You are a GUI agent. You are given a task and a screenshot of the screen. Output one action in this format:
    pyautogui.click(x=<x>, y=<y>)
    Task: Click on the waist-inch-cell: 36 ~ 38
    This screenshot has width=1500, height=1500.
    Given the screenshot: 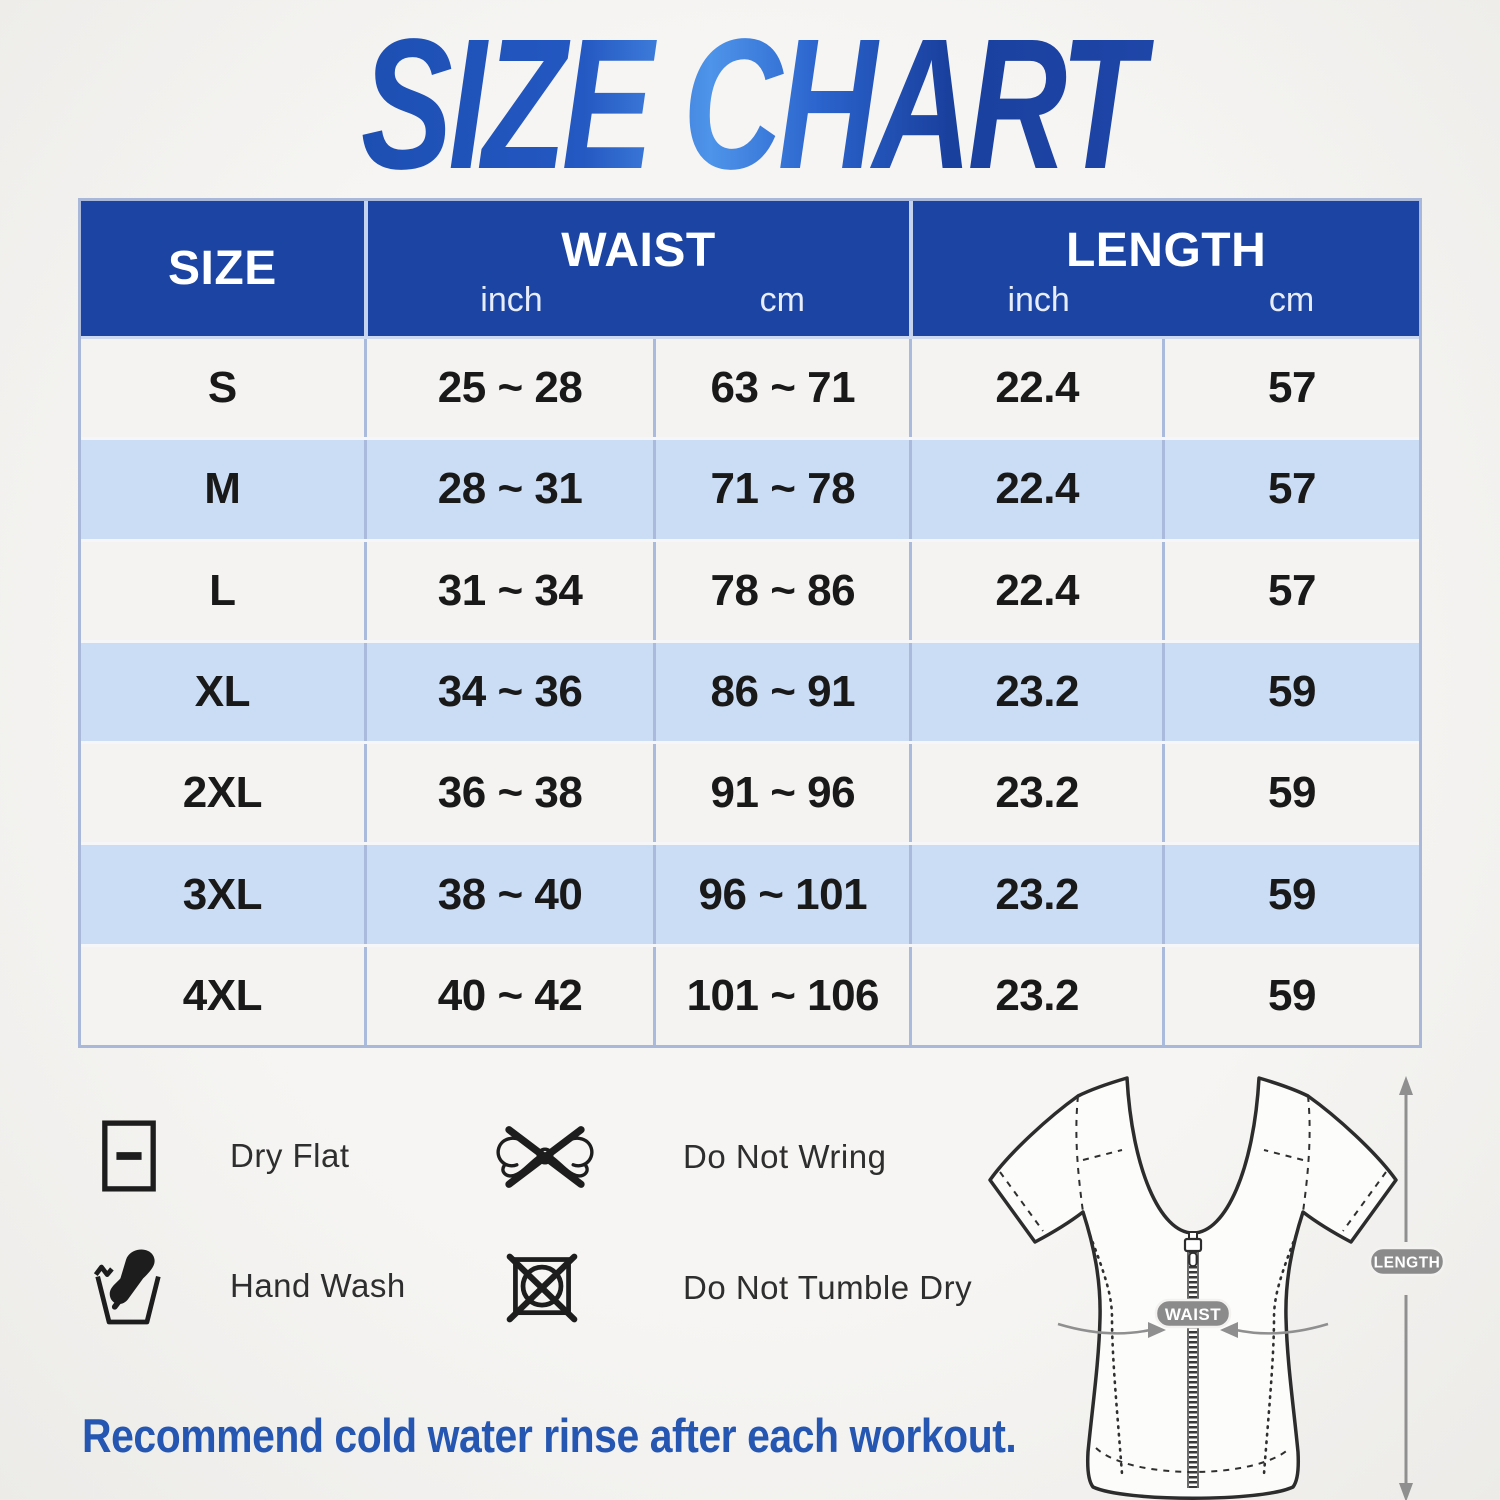 What is the action you would take?
    pyautogui.click(x=508, y=793)
    